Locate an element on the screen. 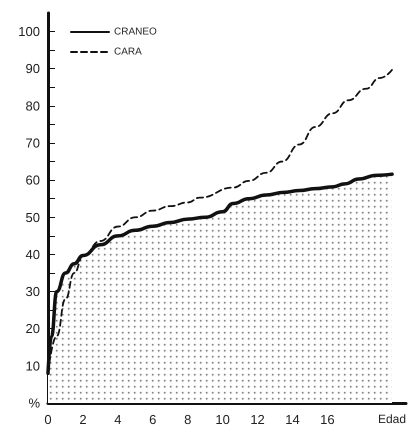 This screenshot has height=427, width=409. x-tick-label: 4 is located at coordinates (118, 419).